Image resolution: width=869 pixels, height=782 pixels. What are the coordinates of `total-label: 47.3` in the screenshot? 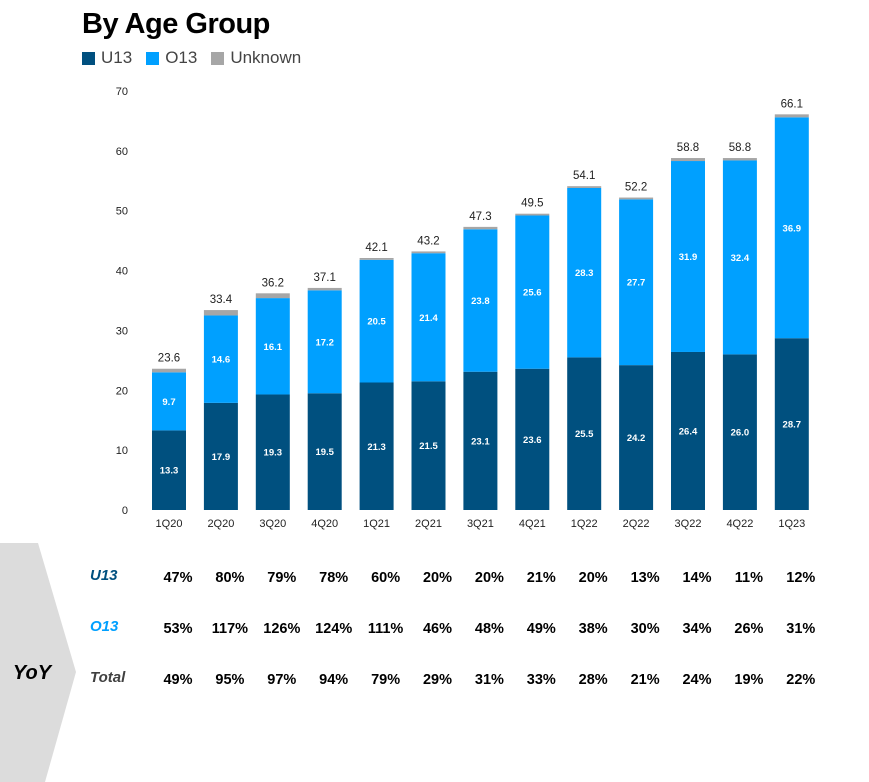 It's located at (480, 217).